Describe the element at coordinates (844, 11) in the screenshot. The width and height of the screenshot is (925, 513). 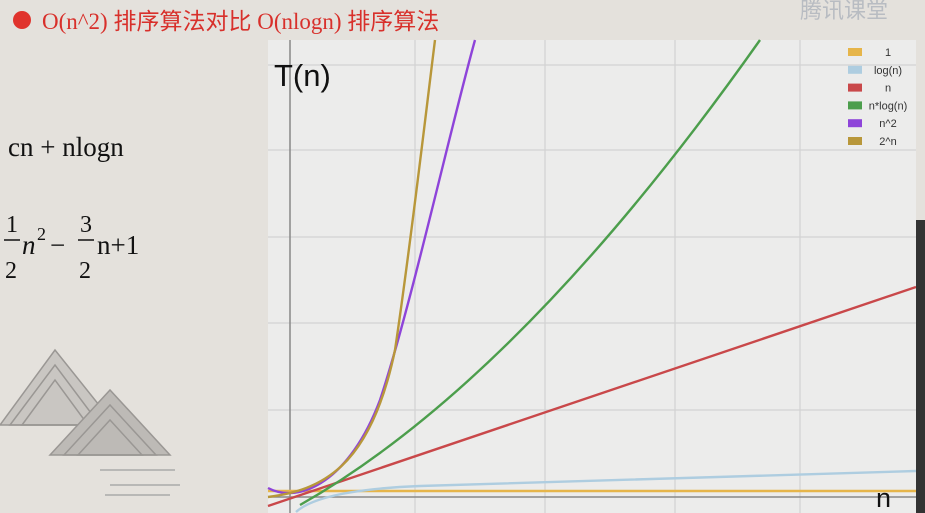
I see `watermark: 腾讯课堂` at that location.